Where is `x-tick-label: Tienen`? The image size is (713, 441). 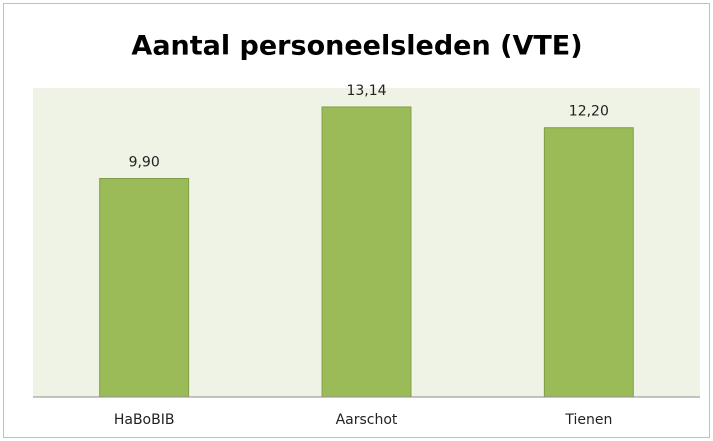
x-tick-label: Tienen is located at coordinates (588, 420).